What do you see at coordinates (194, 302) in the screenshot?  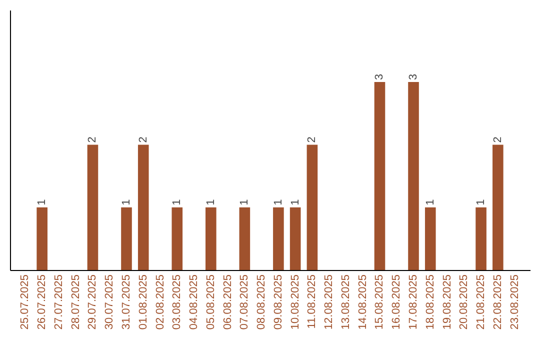 I see `x-tick-label: 04.08.2025` at bounding box center [194, 302].